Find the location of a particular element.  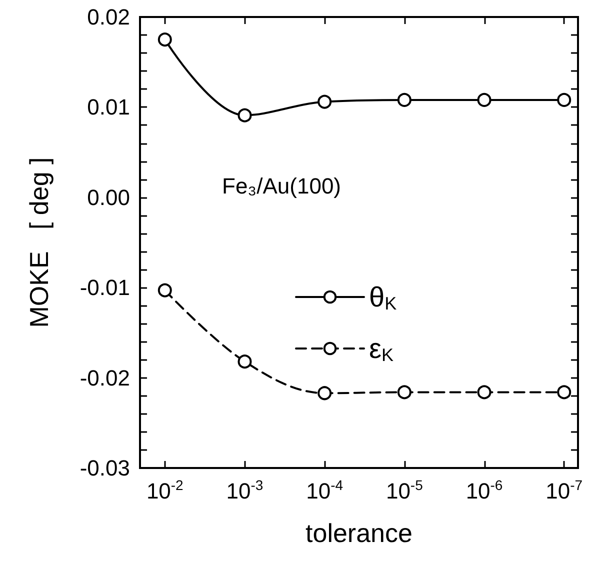

y-tick-label: 0.01 is located at coordinates (108, 107).